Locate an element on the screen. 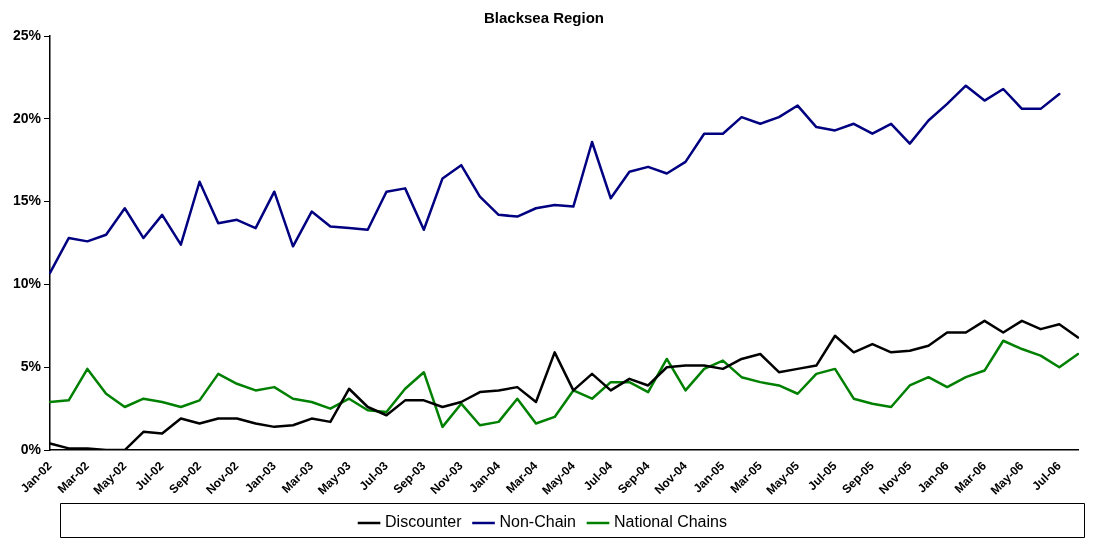  legend-label: Discounter is located at coordinates (424, 522).